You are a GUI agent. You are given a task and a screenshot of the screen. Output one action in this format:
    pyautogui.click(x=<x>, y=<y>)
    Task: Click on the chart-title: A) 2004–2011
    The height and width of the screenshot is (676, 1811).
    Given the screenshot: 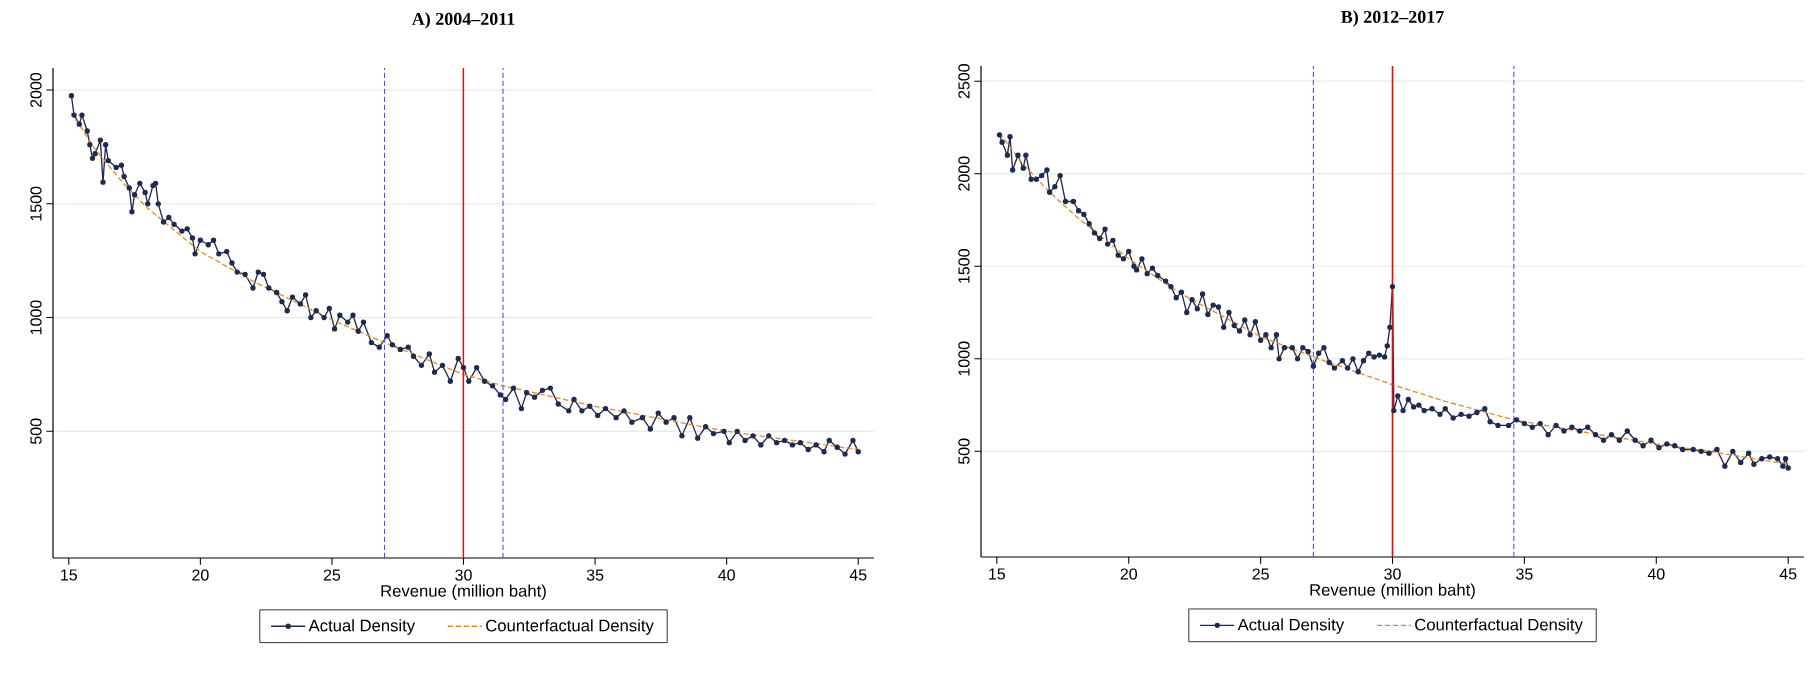 What is the action you would take?
    pyautogui.click(x=463, y=20)
    